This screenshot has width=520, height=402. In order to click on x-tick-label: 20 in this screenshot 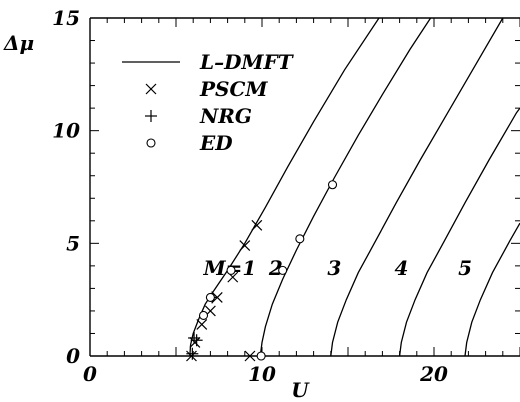, I will do `click(433, 374)`.